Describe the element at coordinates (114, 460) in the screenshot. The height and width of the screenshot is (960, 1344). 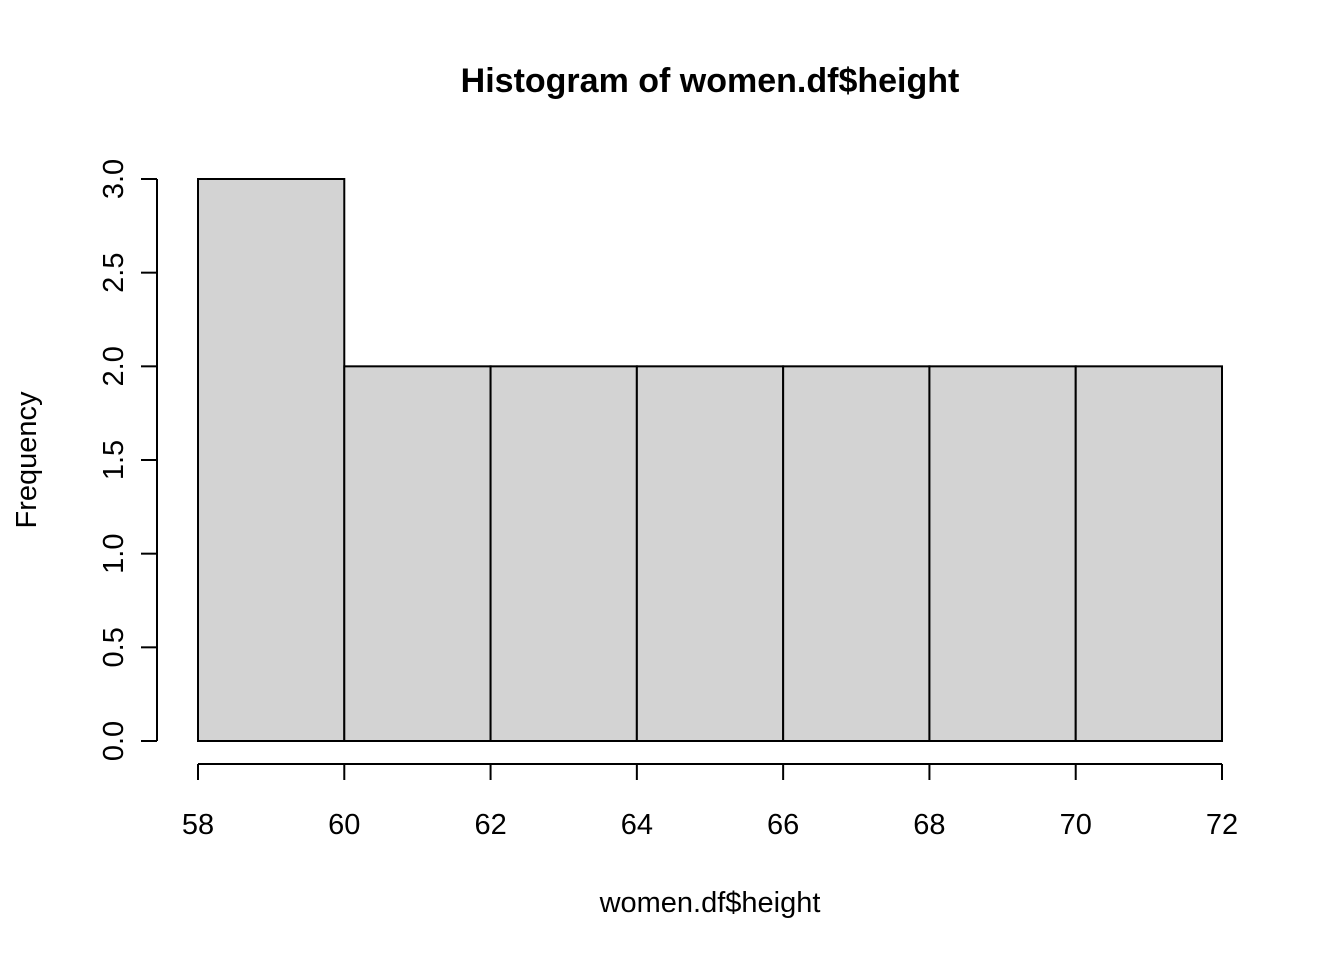
I see `y-tick-label: 1.5` at that location.